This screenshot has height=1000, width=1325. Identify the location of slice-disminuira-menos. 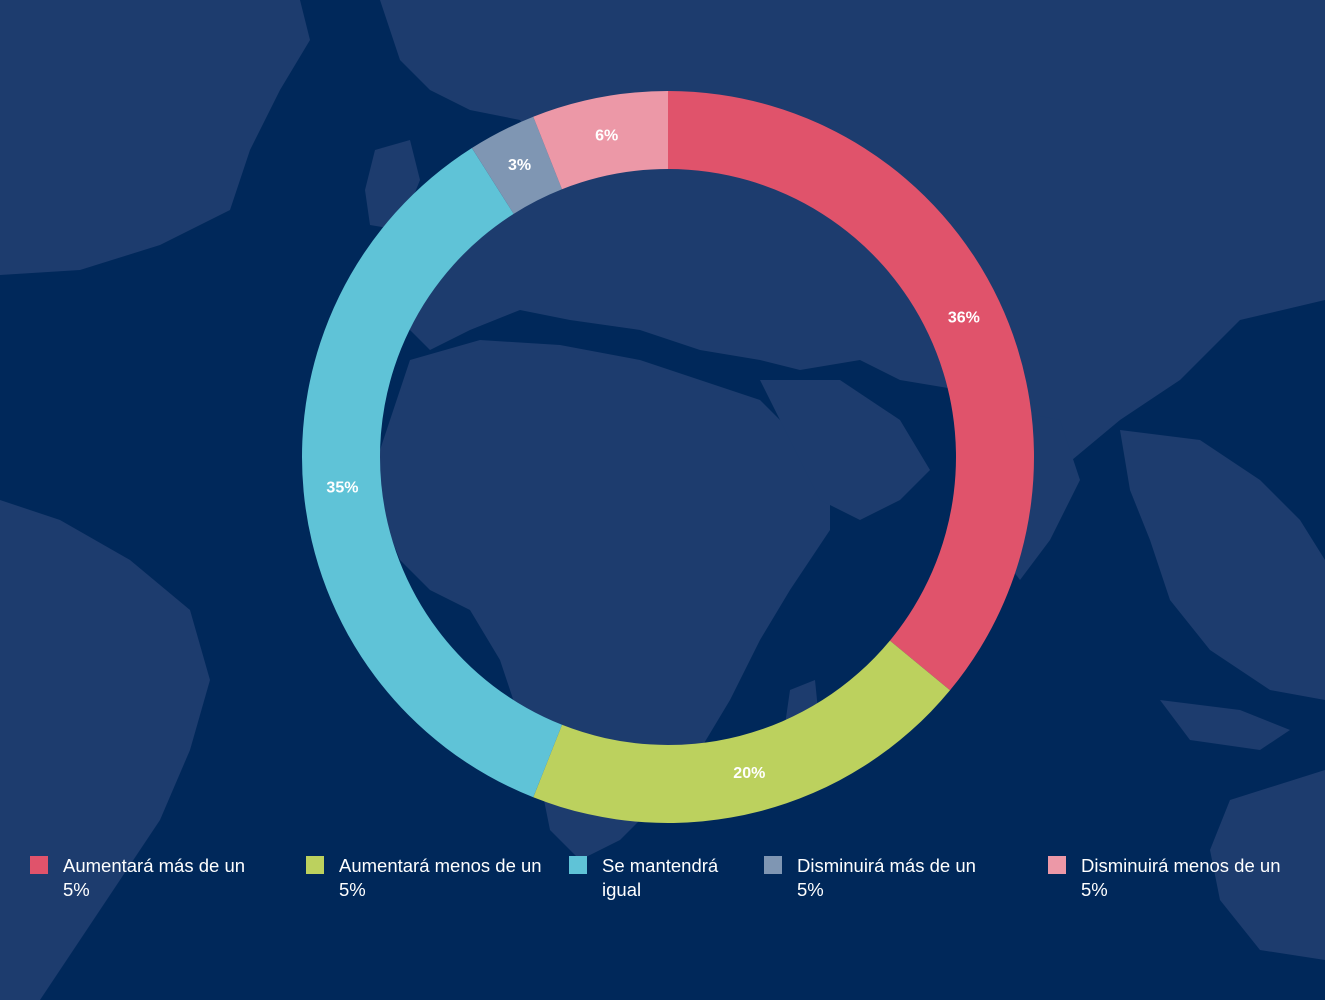
(600, 140).